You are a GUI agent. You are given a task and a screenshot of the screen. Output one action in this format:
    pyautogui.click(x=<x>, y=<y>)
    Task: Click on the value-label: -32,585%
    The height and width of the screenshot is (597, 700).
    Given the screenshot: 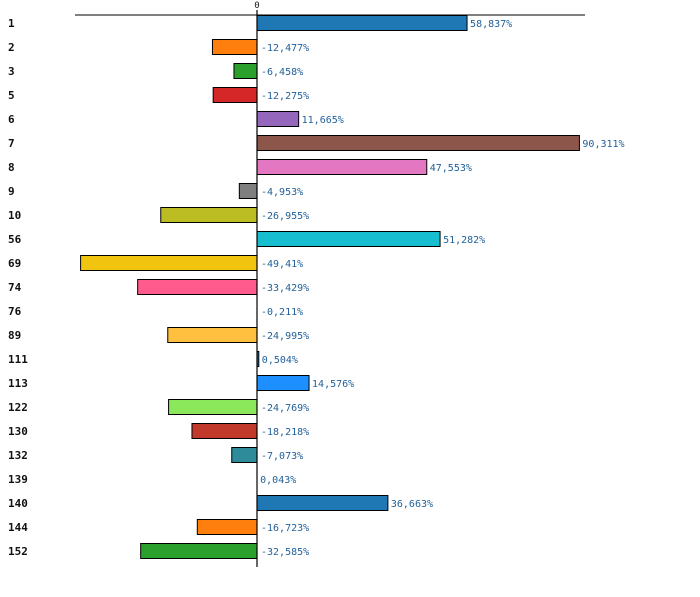 What is the action you would take?
    pyautogui.click(x=285, y=552)
    